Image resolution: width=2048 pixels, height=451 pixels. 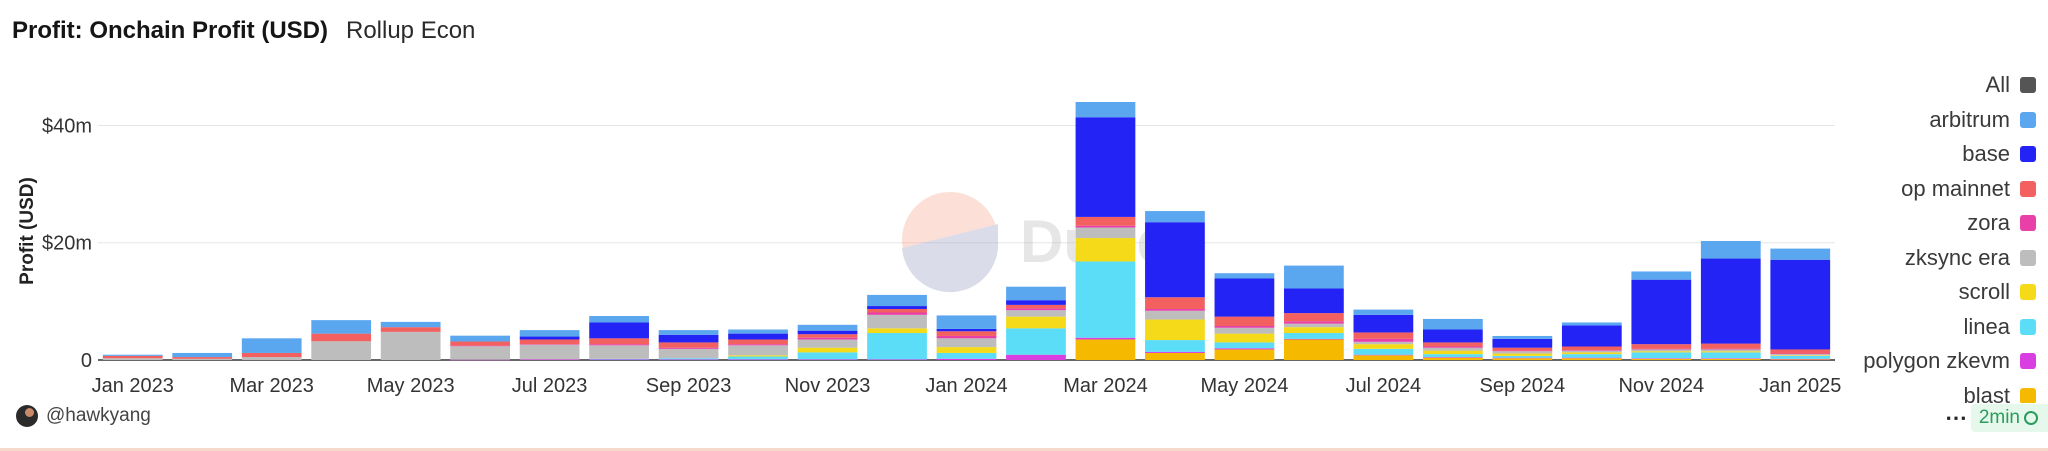 I want to click on legend-item-scroll: scroll, so click(x=1906, y=292).